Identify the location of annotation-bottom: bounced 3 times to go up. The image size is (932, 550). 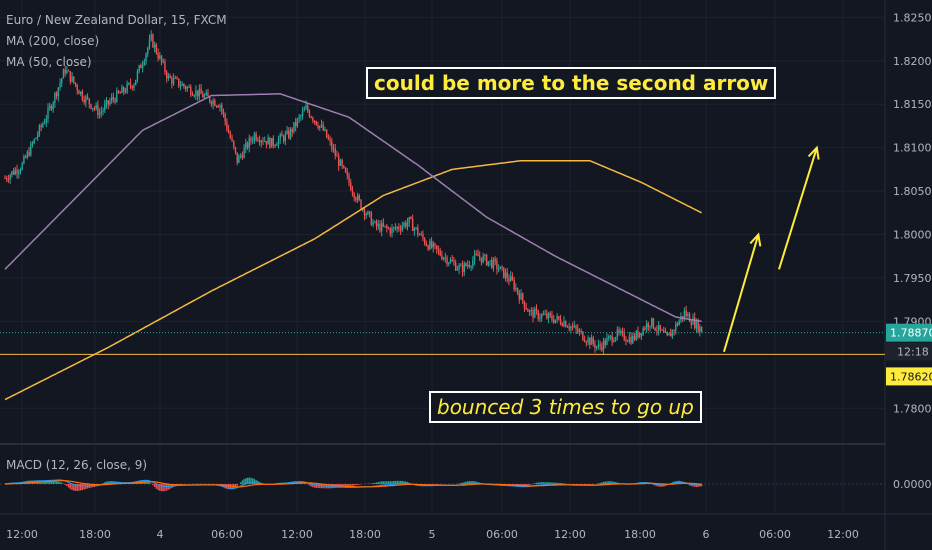
(565, 407).